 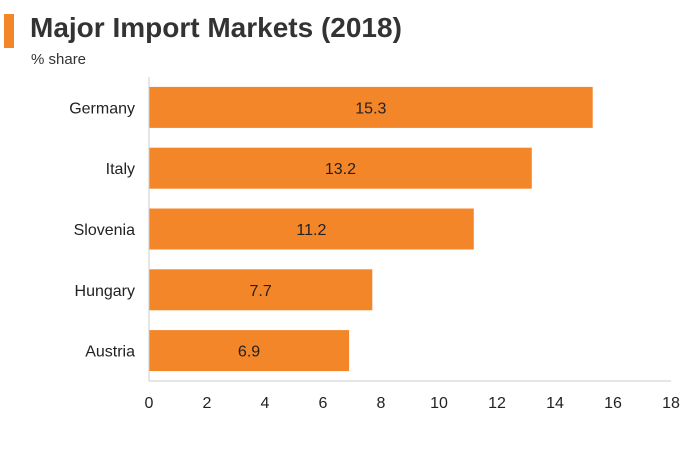 I want to click on data-label: 7.7, so click(x=261, y=291).